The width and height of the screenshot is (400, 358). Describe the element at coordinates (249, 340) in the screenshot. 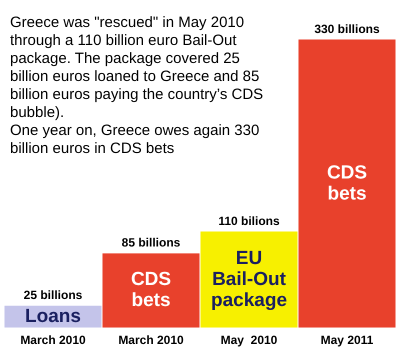

I see `x-tick-label: May 2010` at that location.